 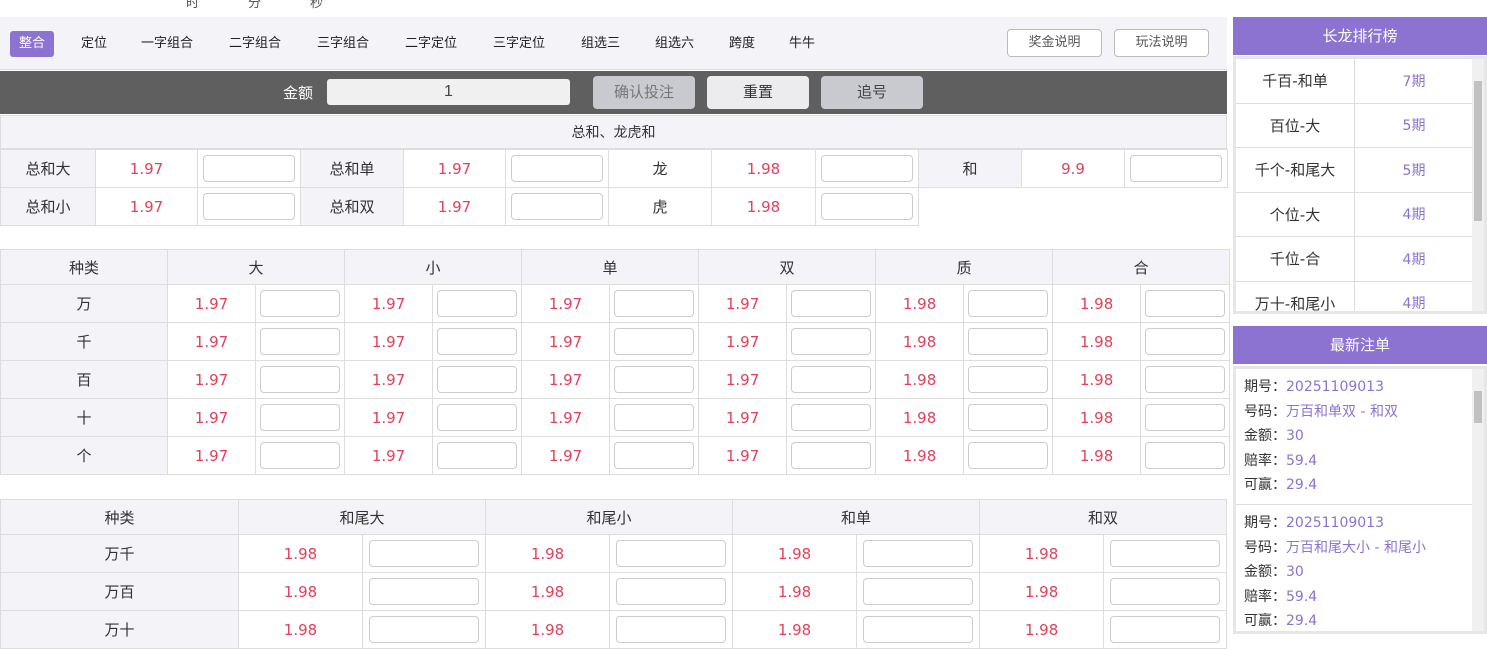 What do you see at coordinates (1073, 168) in the screenshot?
I see `odds-value: 9.9` at bounding box center [1073, 168].